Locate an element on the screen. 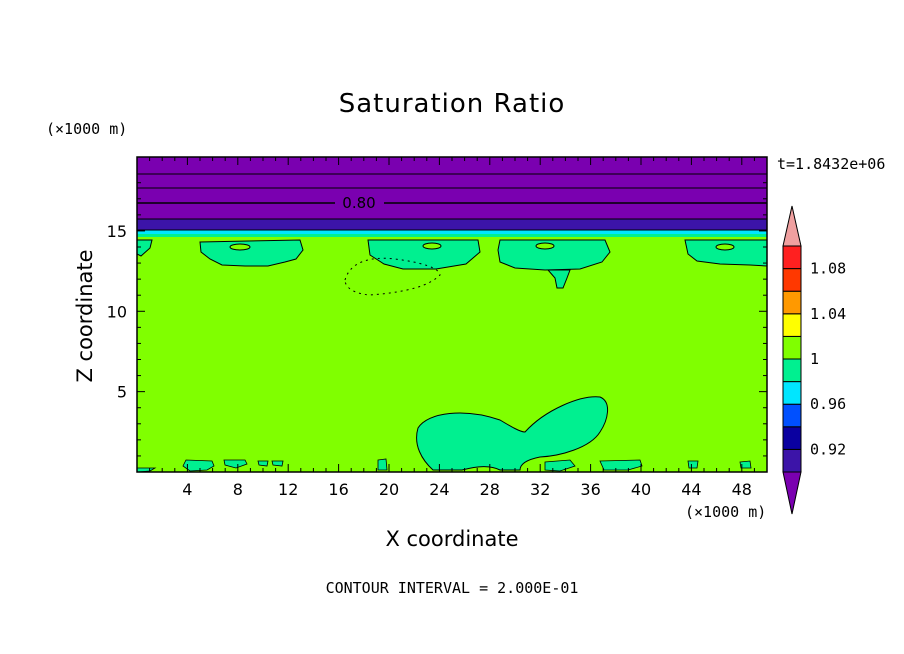  dark-blue-band is located at coordinates (452, 224).